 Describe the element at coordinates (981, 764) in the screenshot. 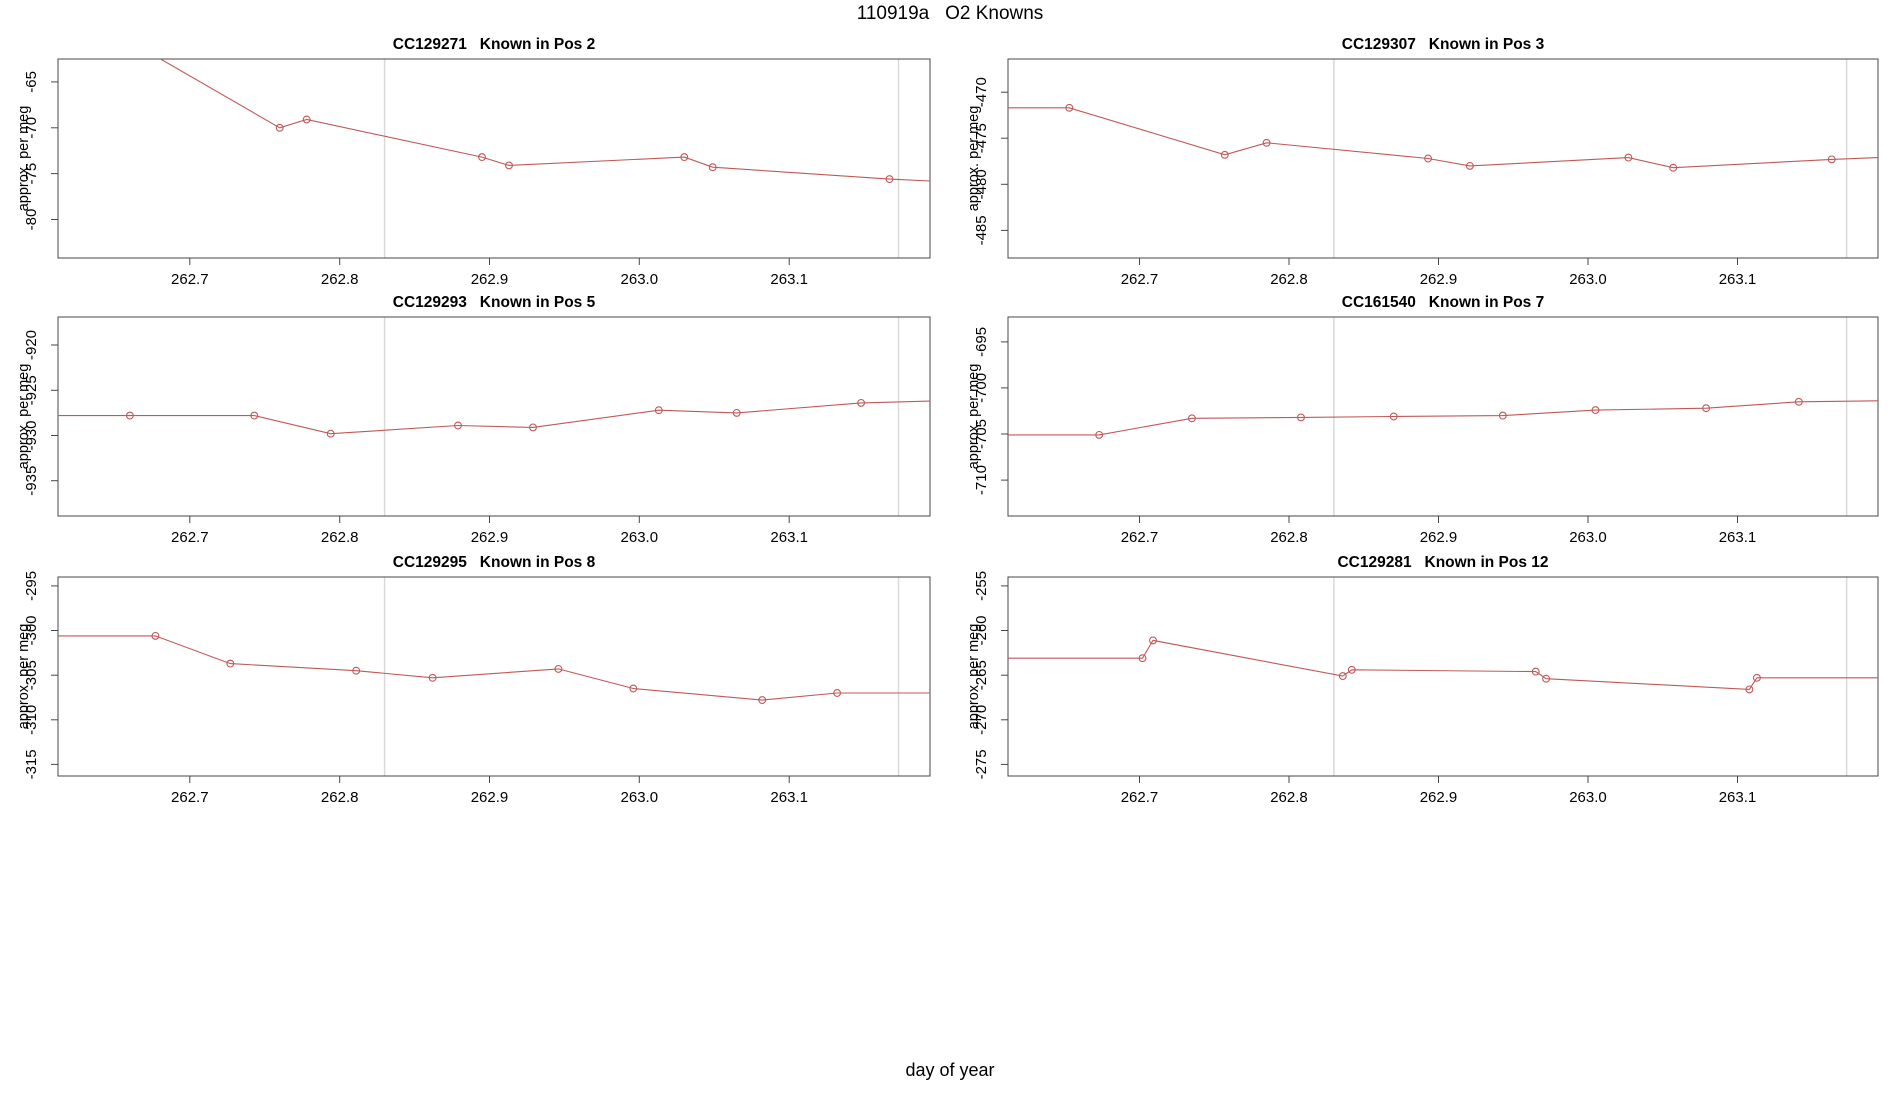

I see `y-tick-label: -275` at that location.